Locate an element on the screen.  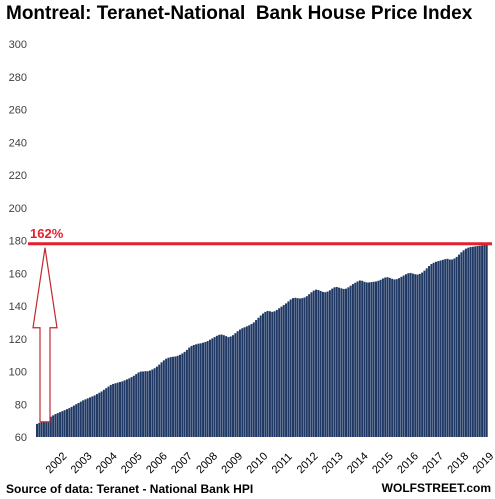
x-tick-label: 2019 is located at coordinates (483, 463).